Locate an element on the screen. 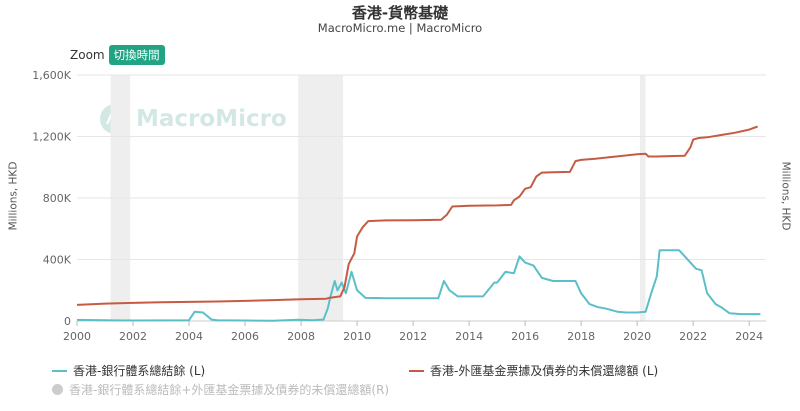 This screenshot has width=800, height=411. x-tick-label: 2004 is located at coordinates (189, 336).